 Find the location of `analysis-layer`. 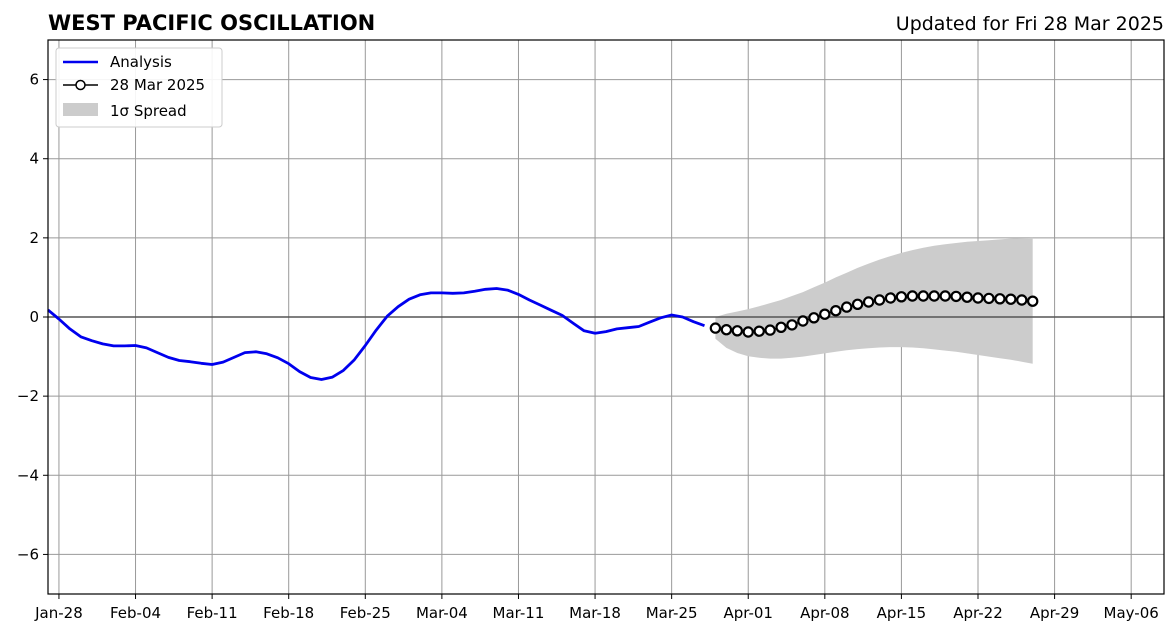

analysis-layer is located at coordinates (376, 334).